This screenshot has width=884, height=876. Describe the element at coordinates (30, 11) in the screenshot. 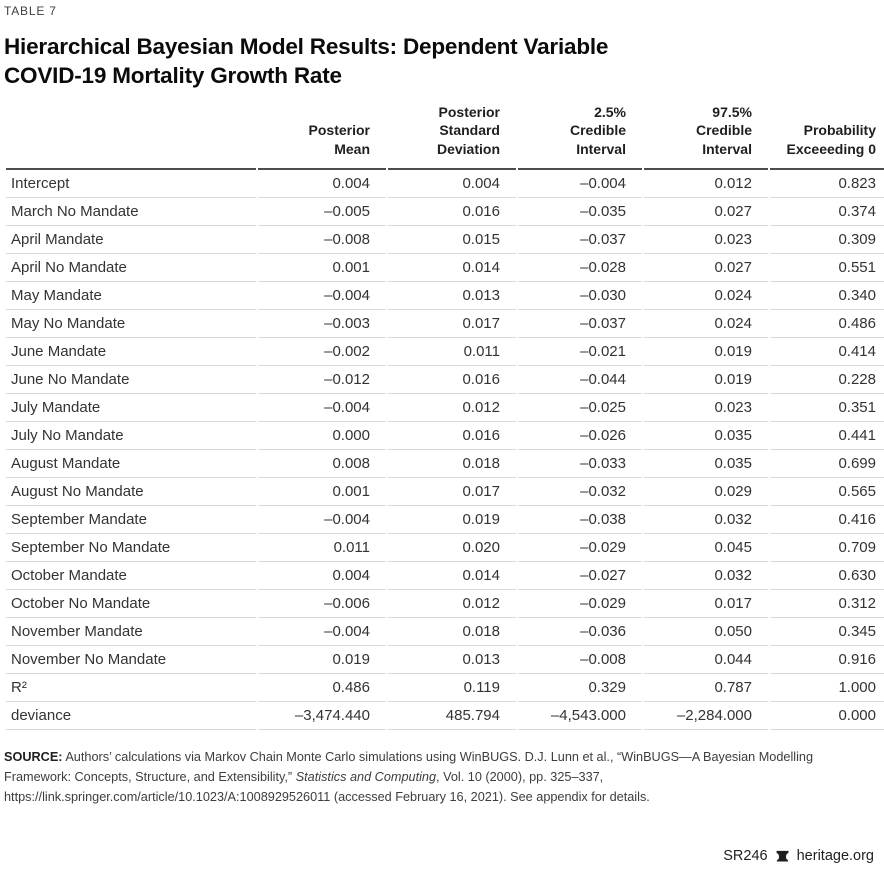

I see `table-number-kicker: TABLE 7` at that location.